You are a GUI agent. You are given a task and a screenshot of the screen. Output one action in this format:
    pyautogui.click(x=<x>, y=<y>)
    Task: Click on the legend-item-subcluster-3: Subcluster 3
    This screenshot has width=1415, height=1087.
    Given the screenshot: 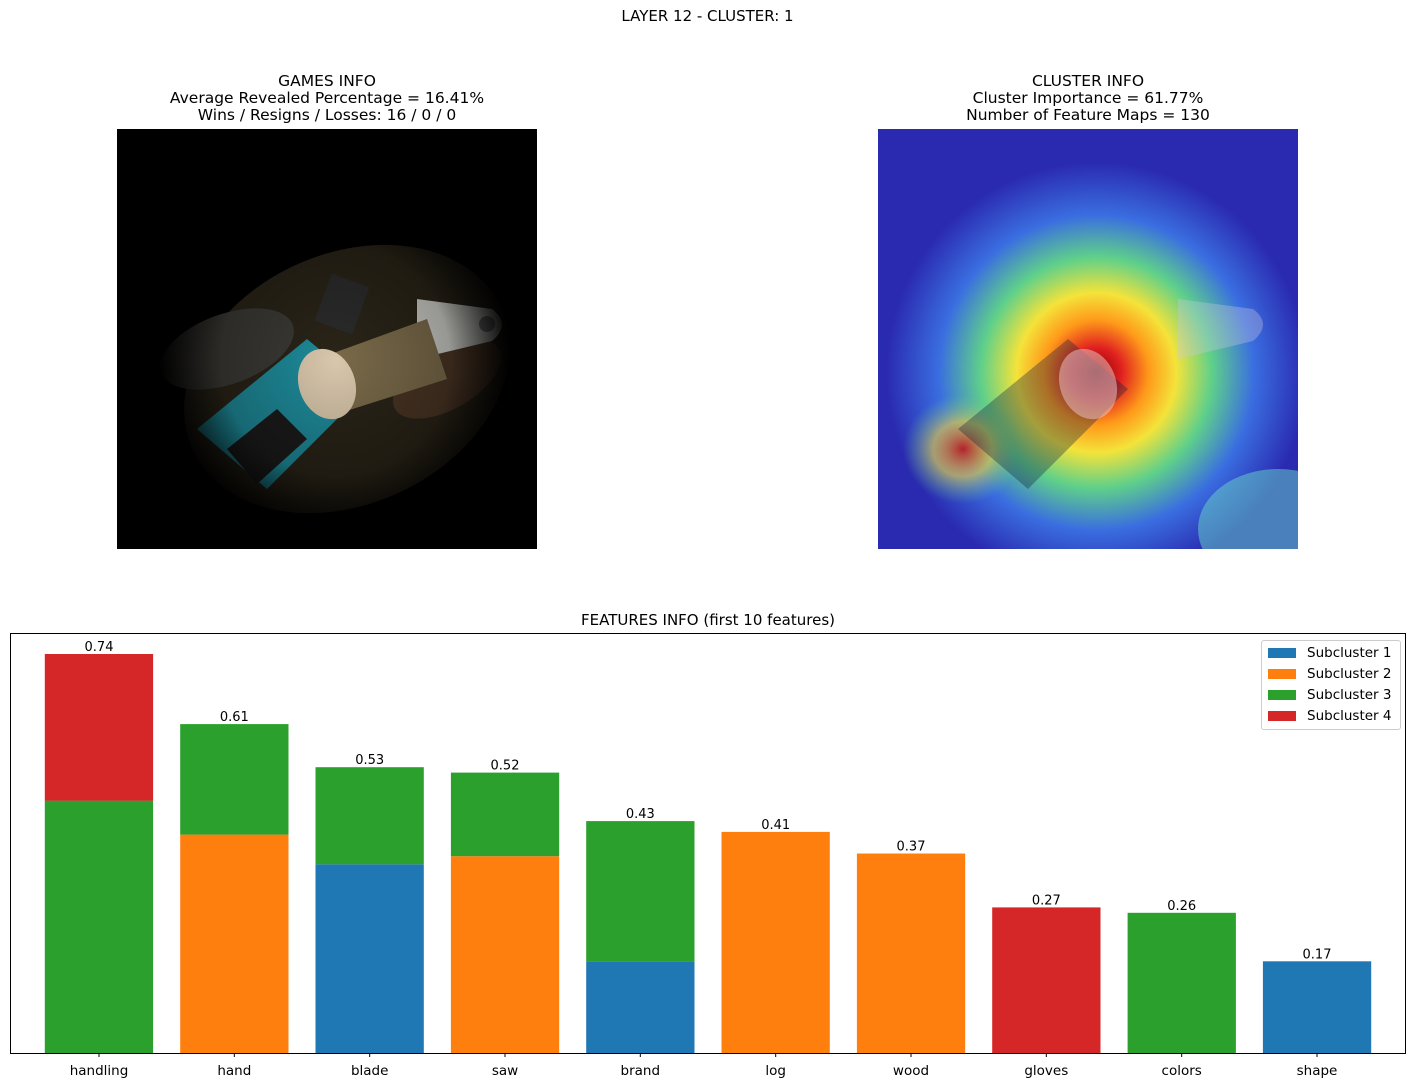 What is the action you would take?
    pyautogui.click(x=1330, y=695)
    